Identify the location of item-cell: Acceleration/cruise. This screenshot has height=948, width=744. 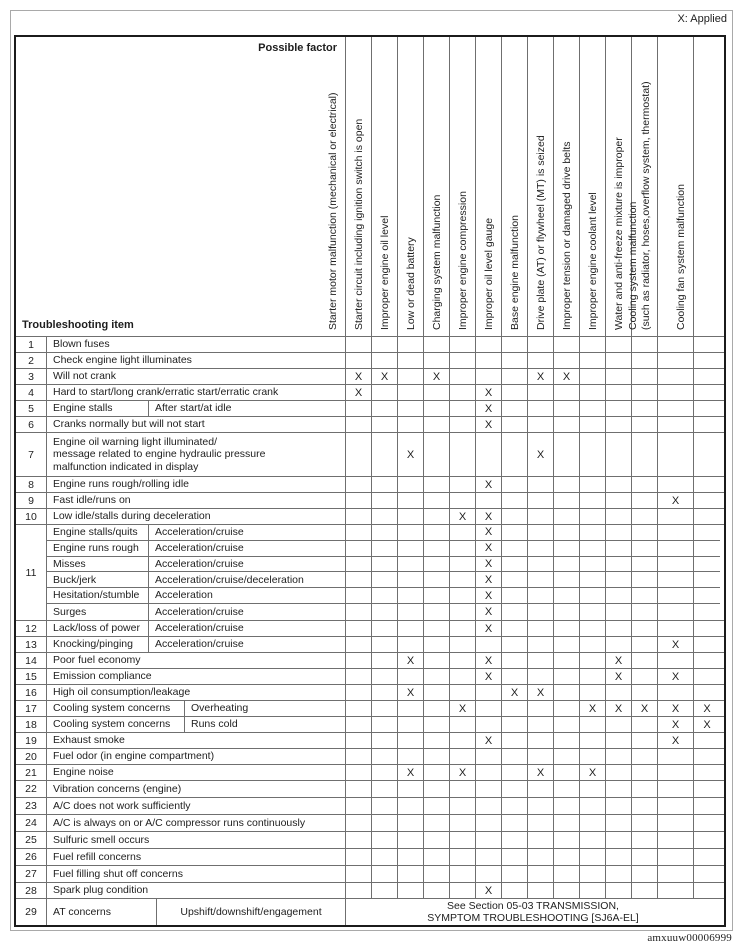
(247, 612).